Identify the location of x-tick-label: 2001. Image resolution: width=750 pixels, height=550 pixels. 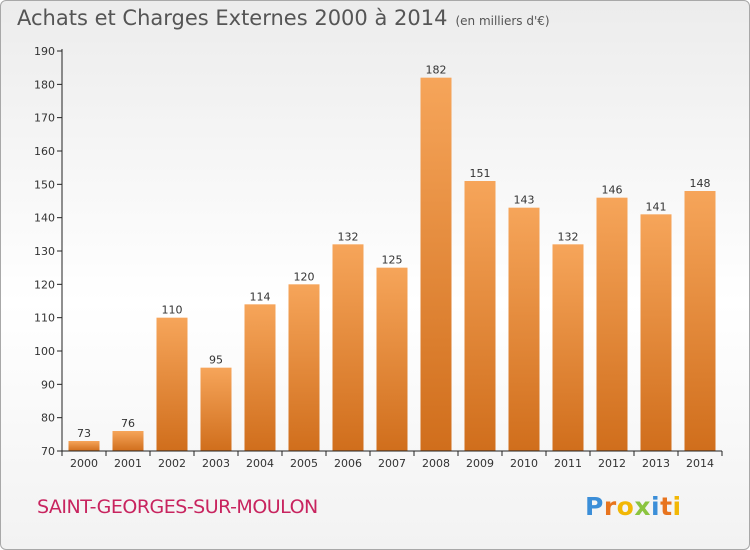
(128, 463).